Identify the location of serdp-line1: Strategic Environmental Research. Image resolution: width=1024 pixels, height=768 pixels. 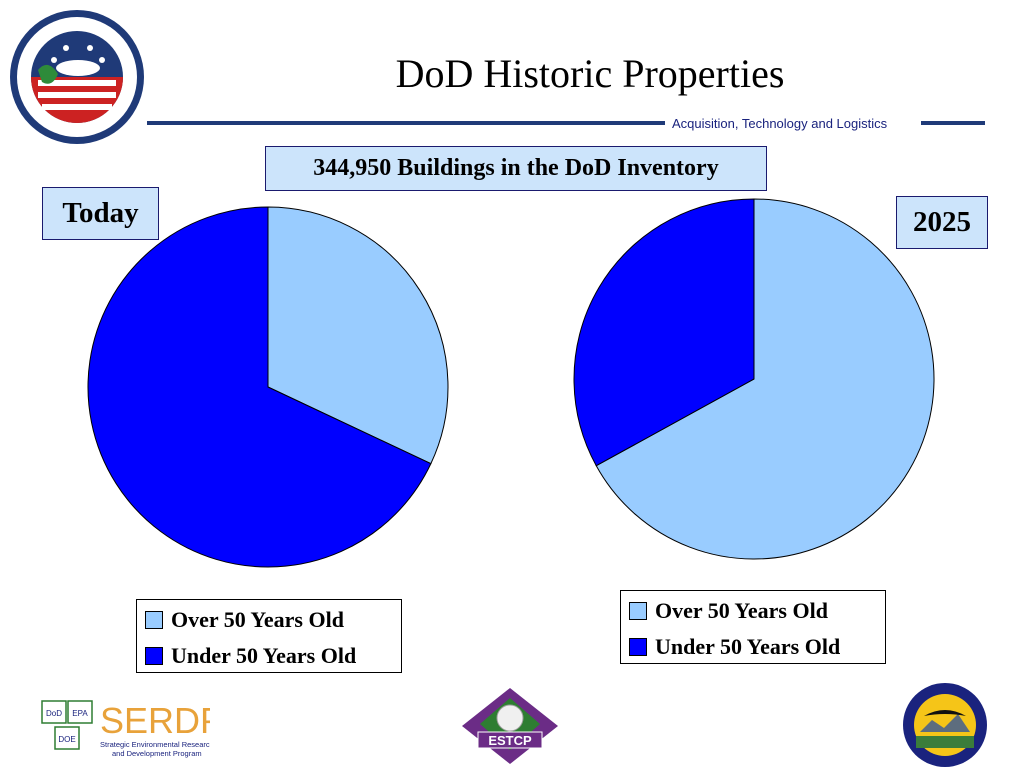
(155, 744).